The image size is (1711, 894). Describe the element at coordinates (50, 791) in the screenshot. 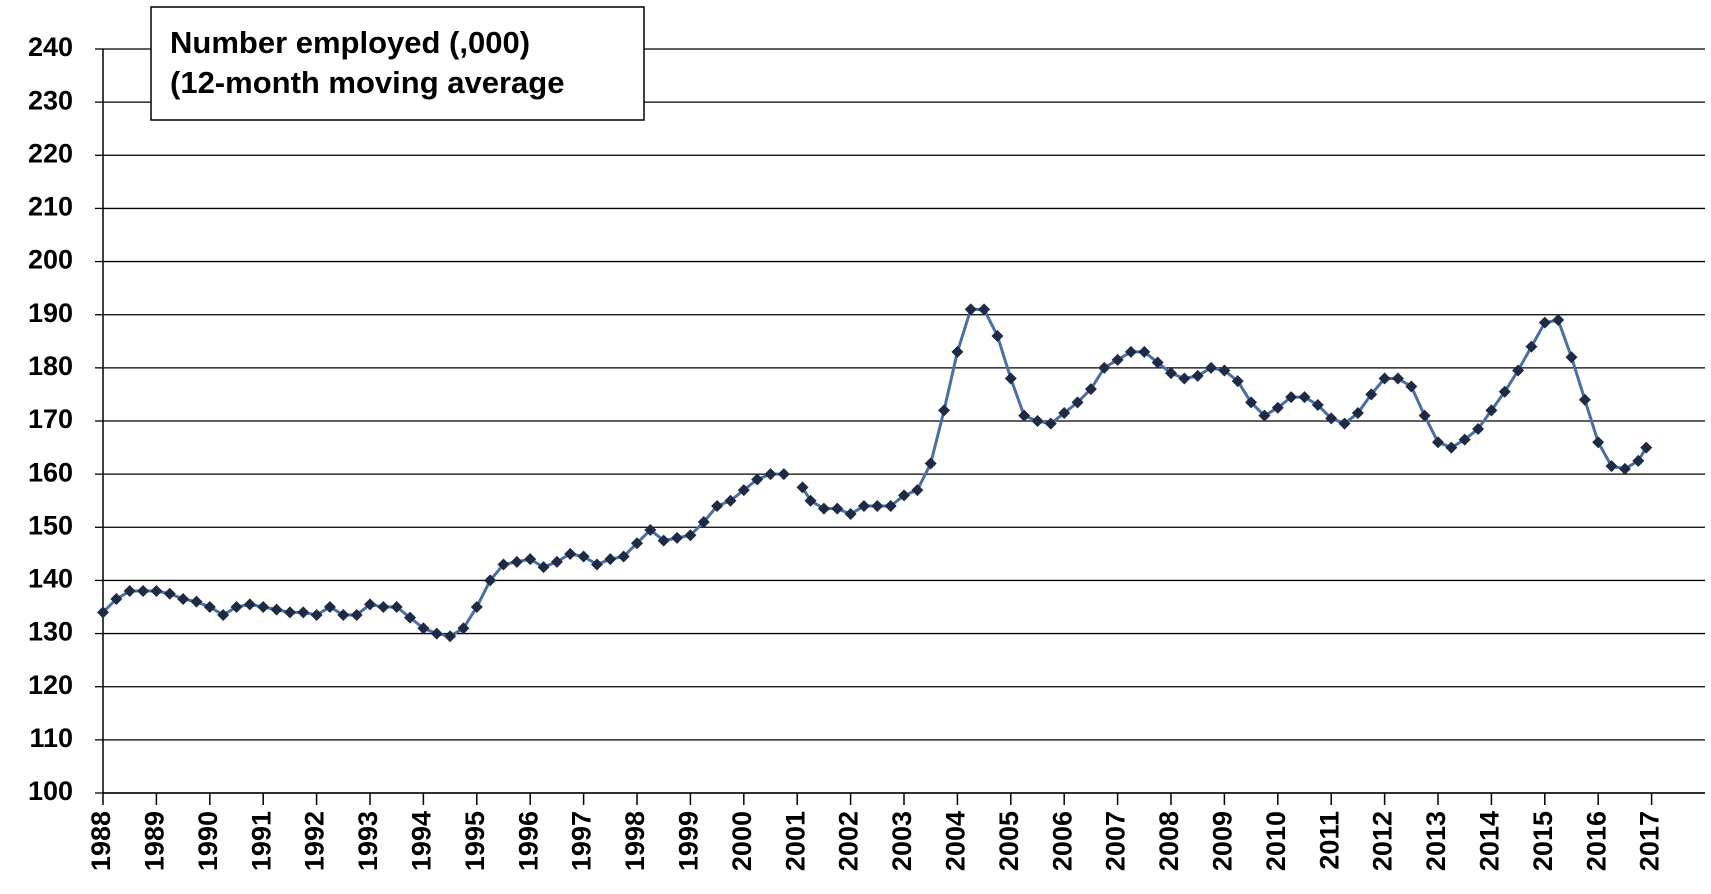

I see `y-tick-label: 100` at that location.